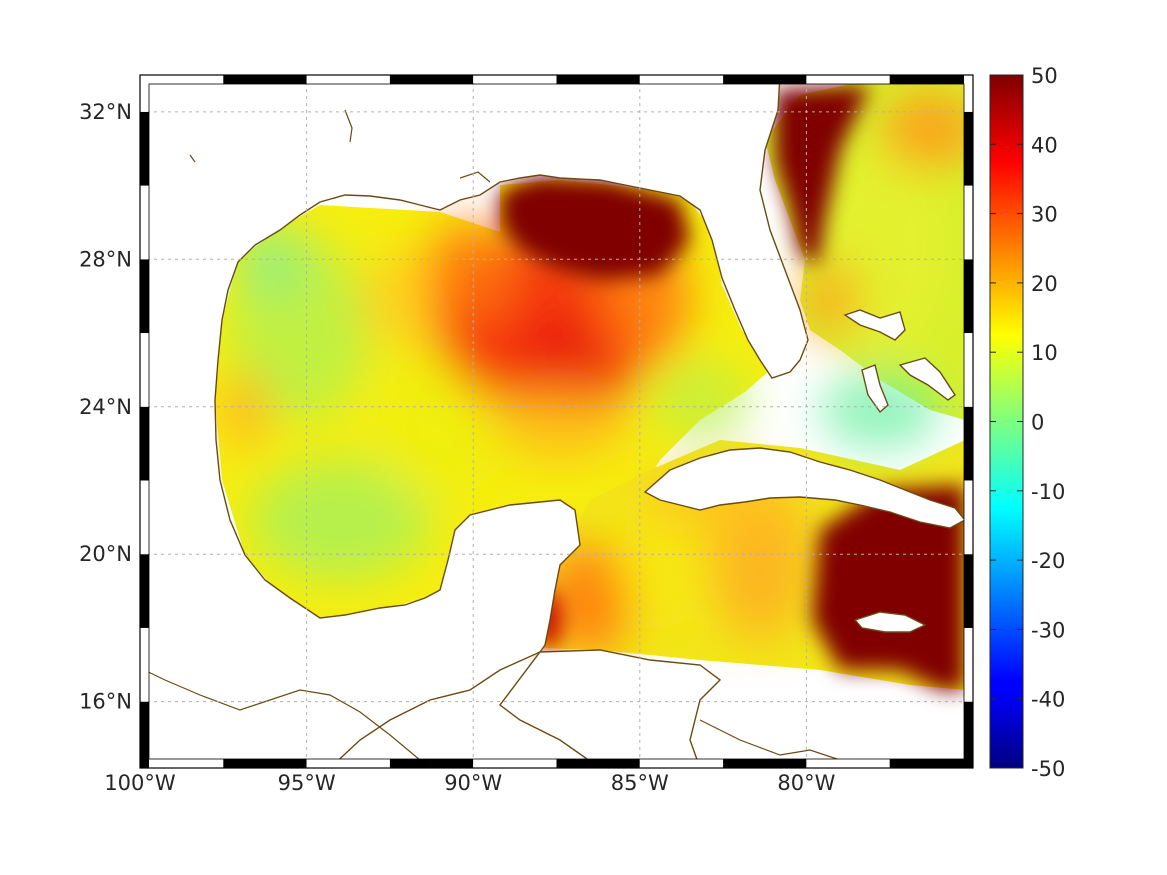  I want to click on lat-tick-labels: 32°N 28°N 24°N 20°N 16°N, so click(105, 407).